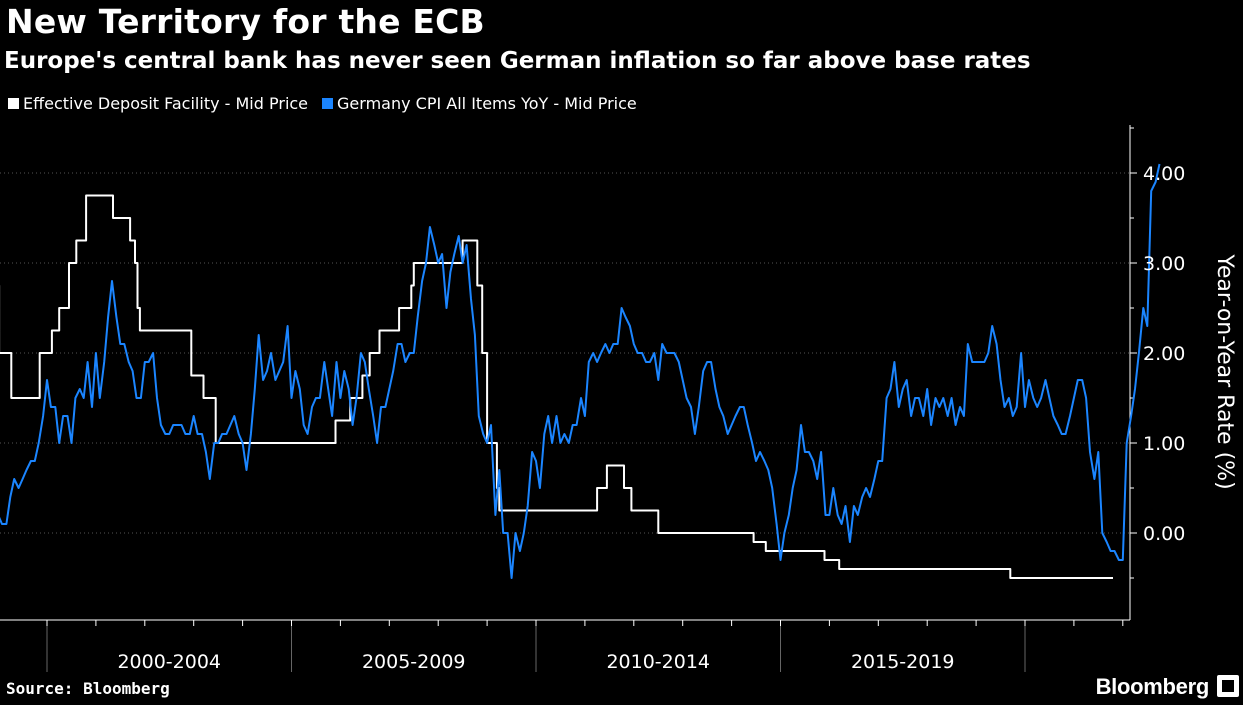 The height and width of the screenshot is (705, 1243). I want to click on x-period-label: 2015-2019, so click(903, 662).